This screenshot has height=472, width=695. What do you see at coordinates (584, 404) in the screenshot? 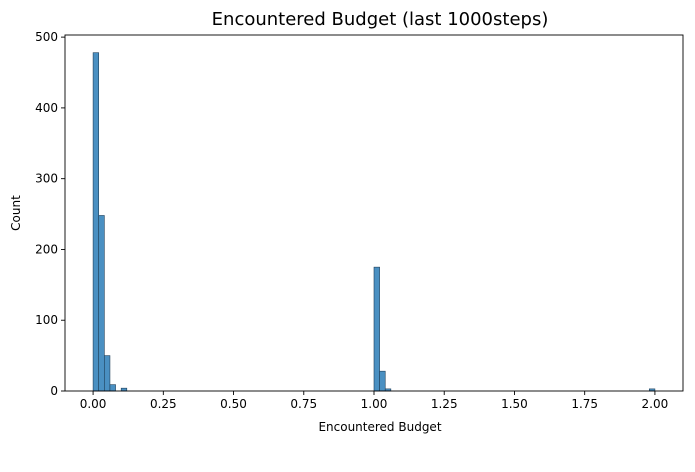
I see `x-tick-label: 1.75` at bounding box center [584, 404].